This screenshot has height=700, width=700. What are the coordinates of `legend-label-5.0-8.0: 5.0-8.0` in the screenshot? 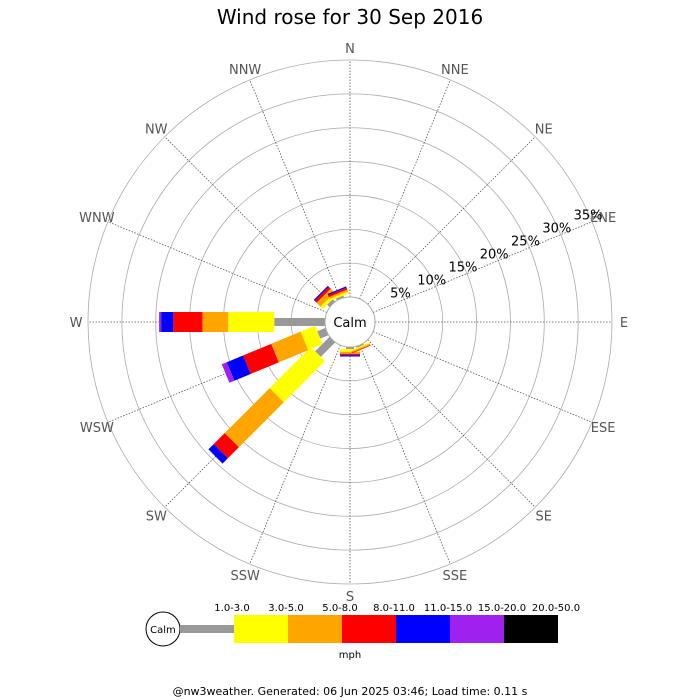 It's located at (339, 608).